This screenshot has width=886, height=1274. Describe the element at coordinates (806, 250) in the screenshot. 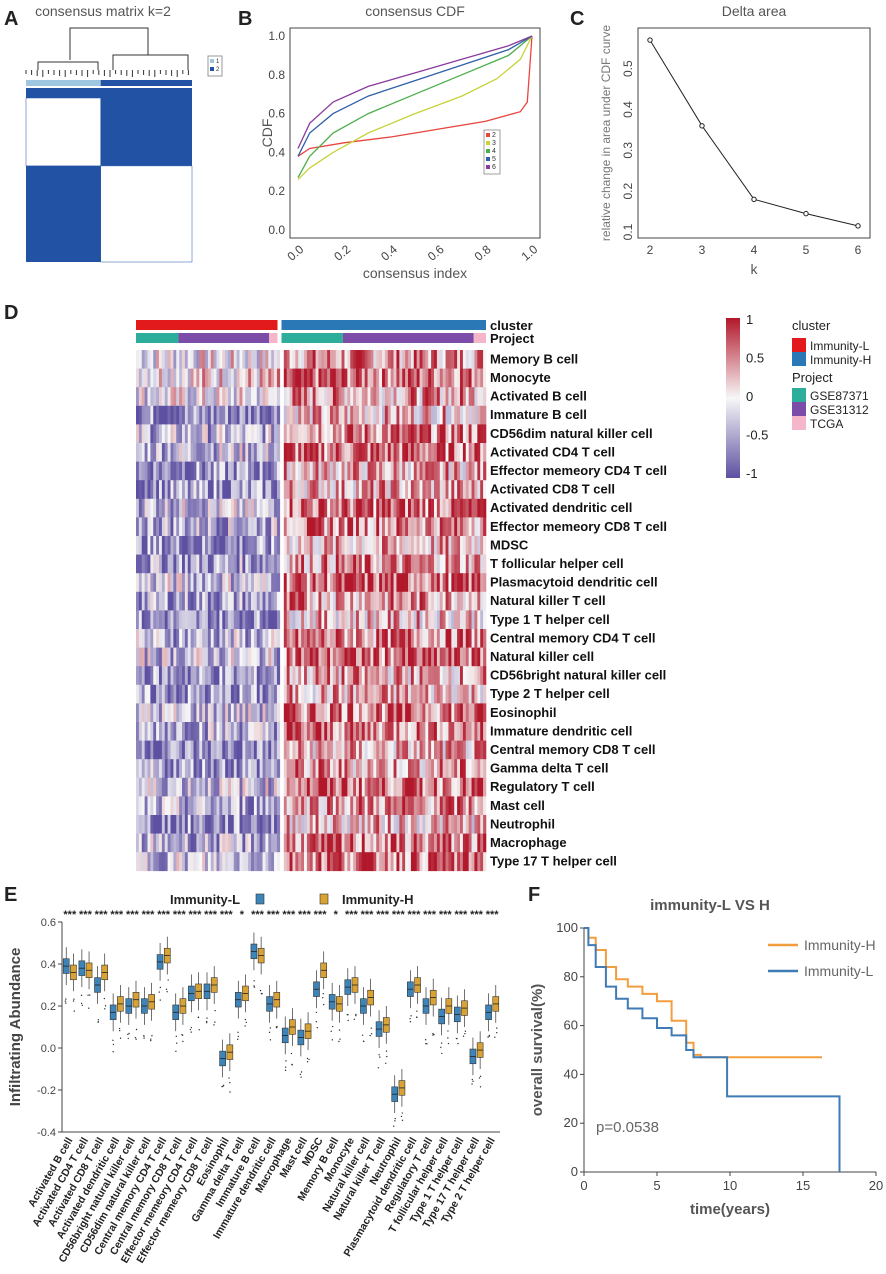

I see `x-tick-label: 5` at that location.